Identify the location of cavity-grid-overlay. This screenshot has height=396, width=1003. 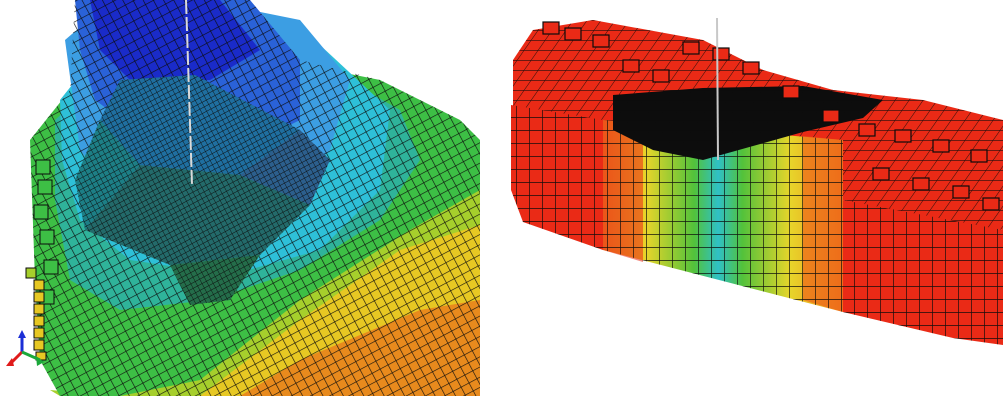
(202, 190).